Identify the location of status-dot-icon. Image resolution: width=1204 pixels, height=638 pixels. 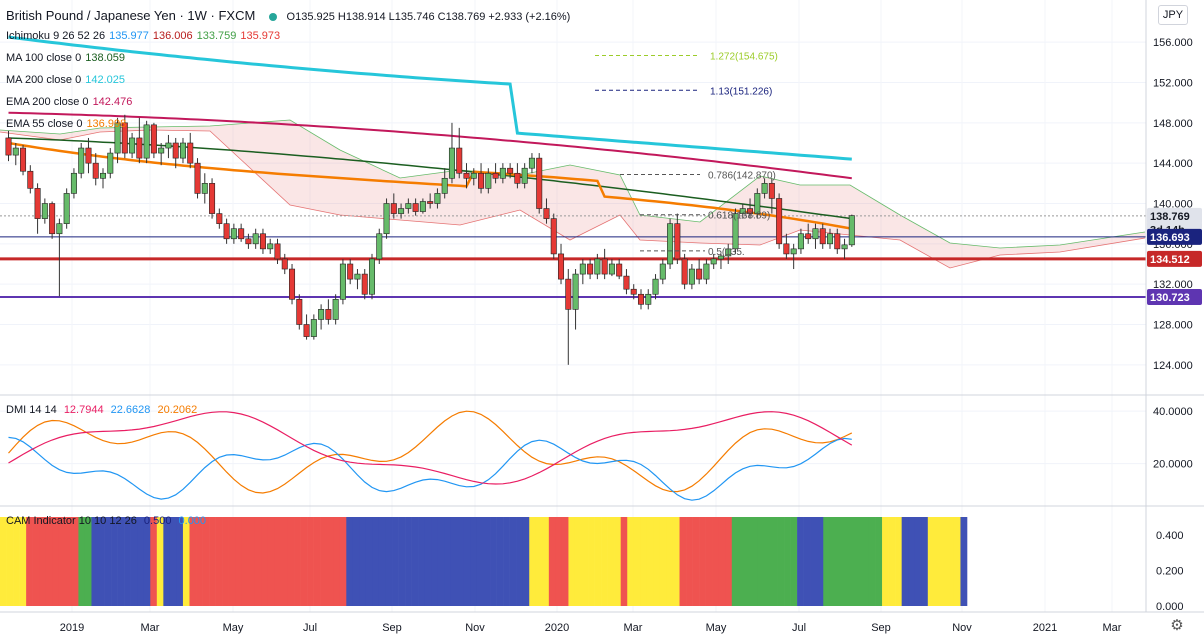
(272, 16).